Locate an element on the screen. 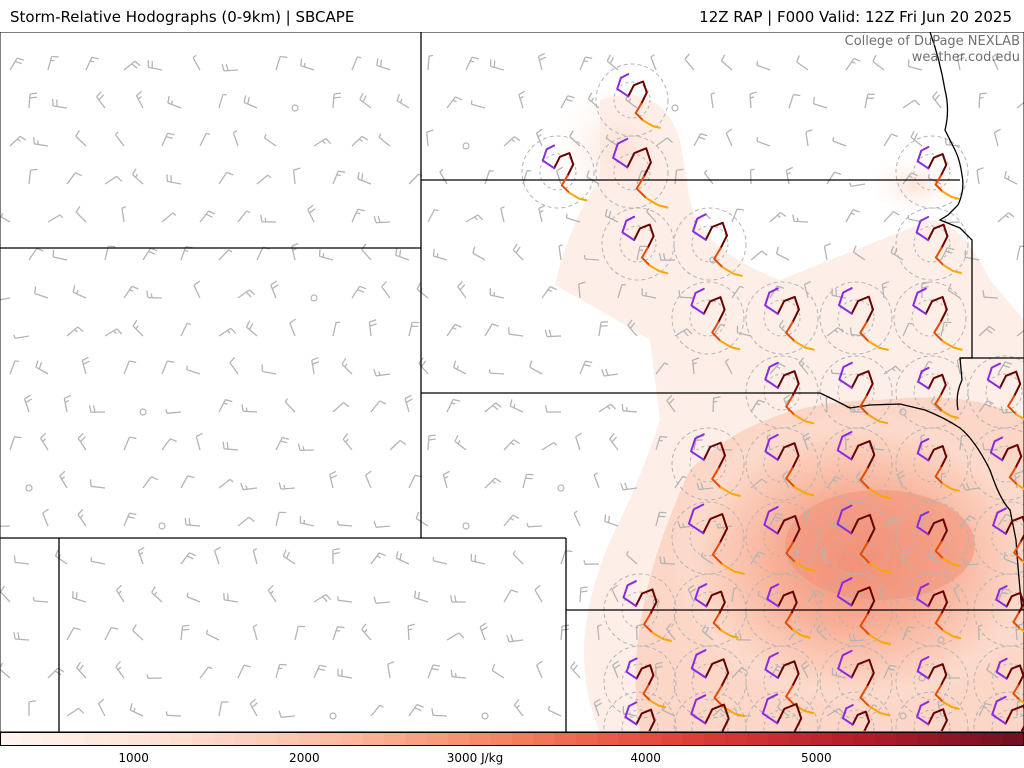  colorbar-tick-label: 3000 J/kg is located at coordinates (475, 758).